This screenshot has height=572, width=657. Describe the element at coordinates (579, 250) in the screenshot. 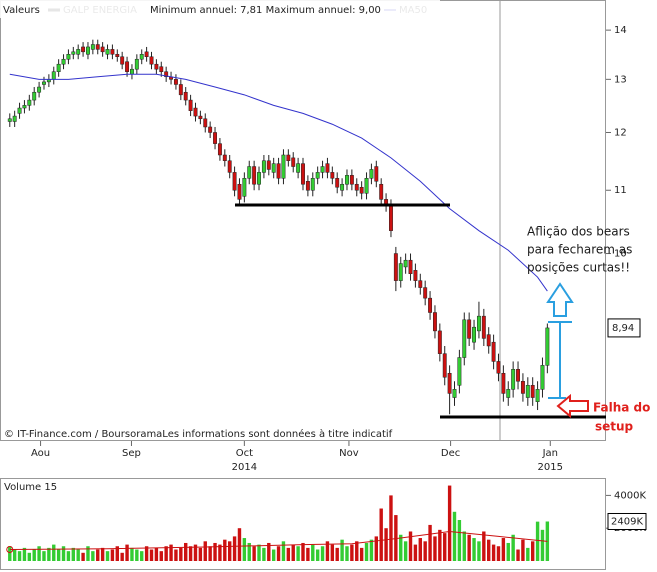

I see `annotation: para fecharem as` at that location.